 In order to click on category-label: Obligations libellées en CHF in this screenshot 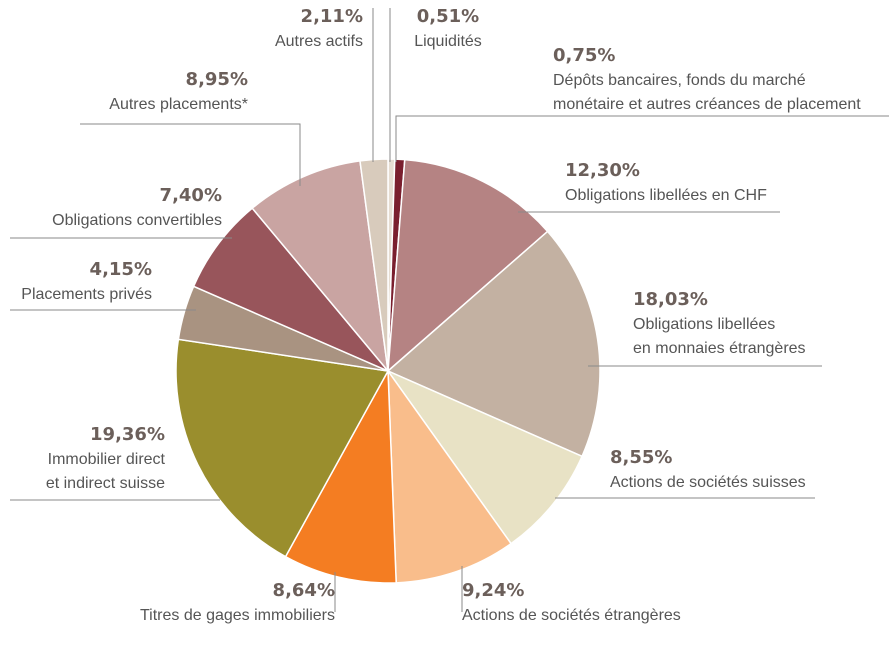, I will do `click(666, 195)`.